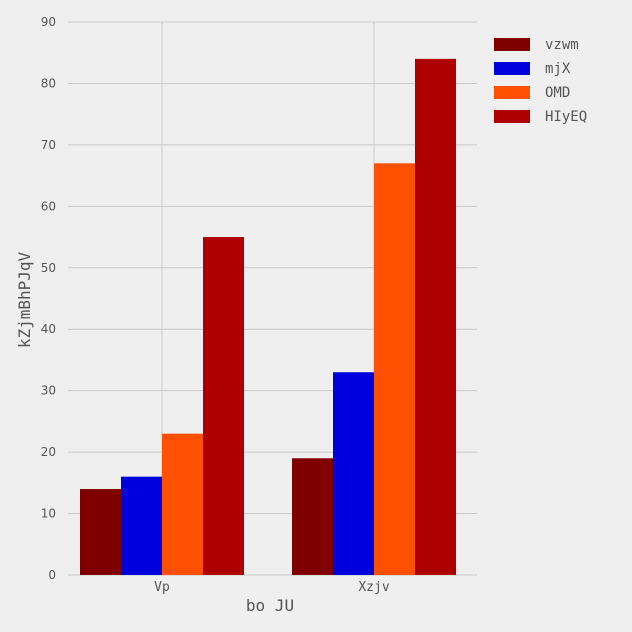 This screenshot has width=632, height=632. Describe the element at coordinates (48, 83) in the screenshot. I see `y-tick-label: 80` at that location.